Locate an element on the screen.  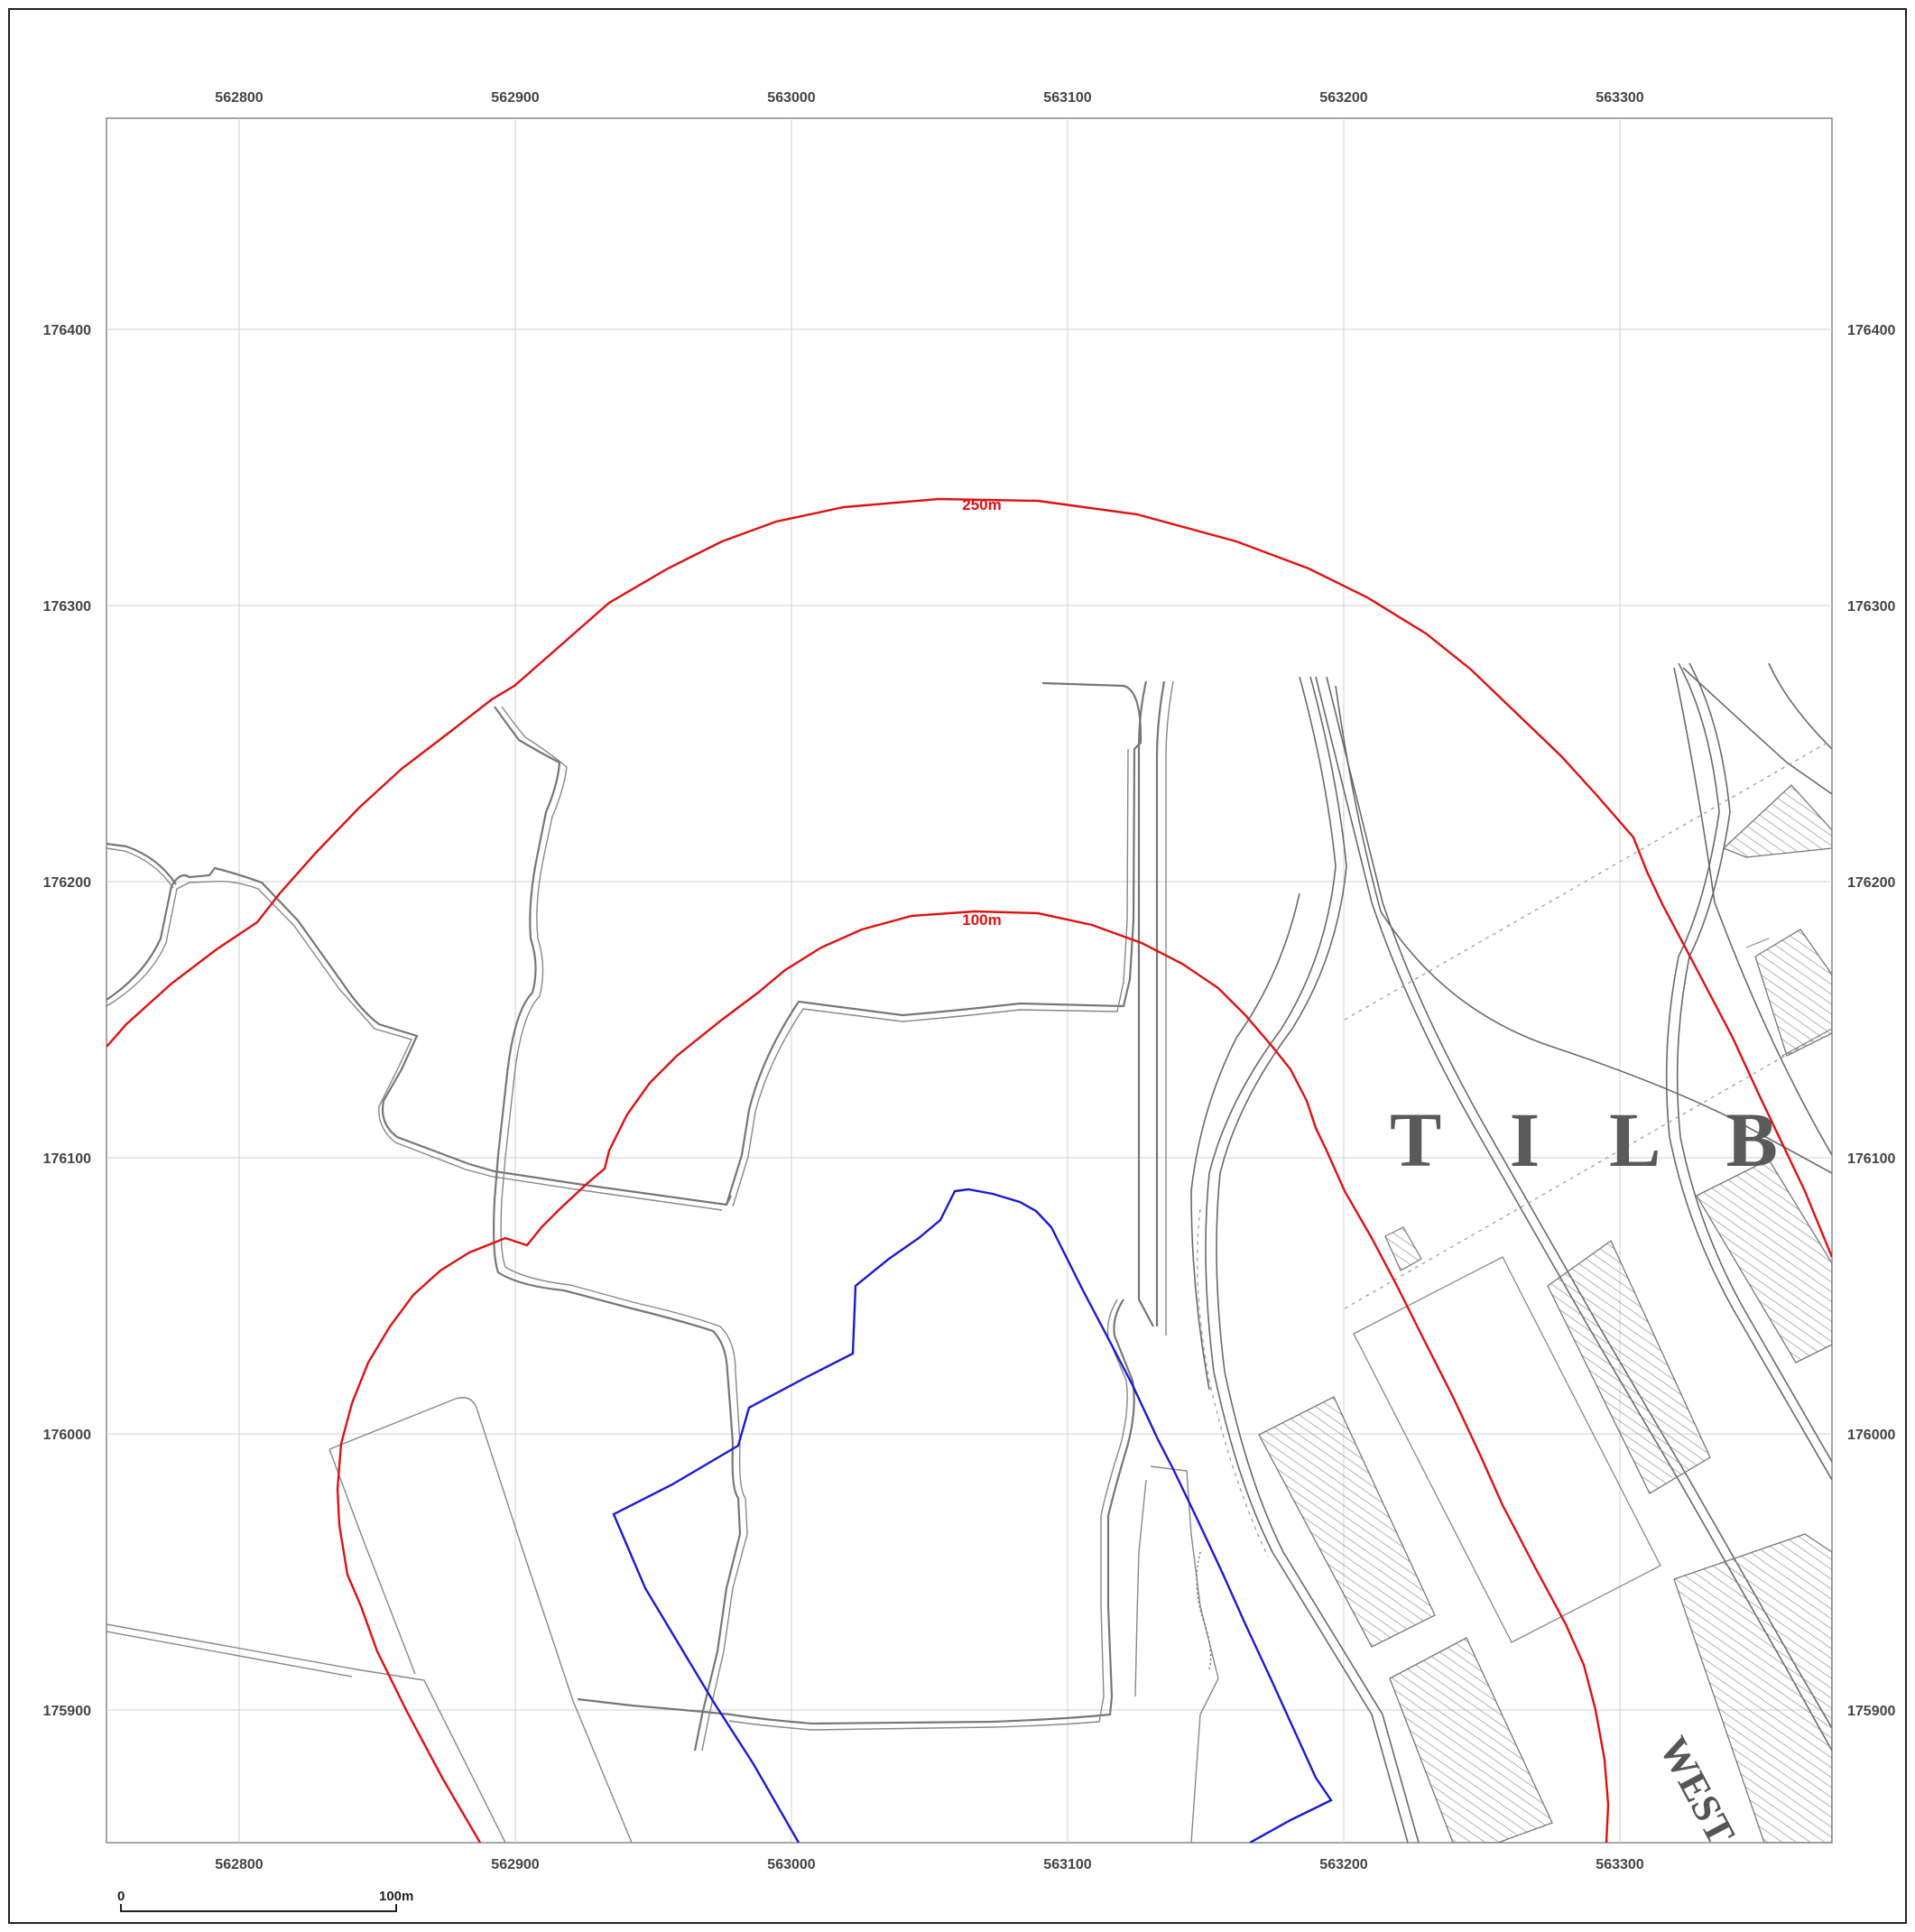
buffer-label-100m: 100m is located at coordinates (982, 920).